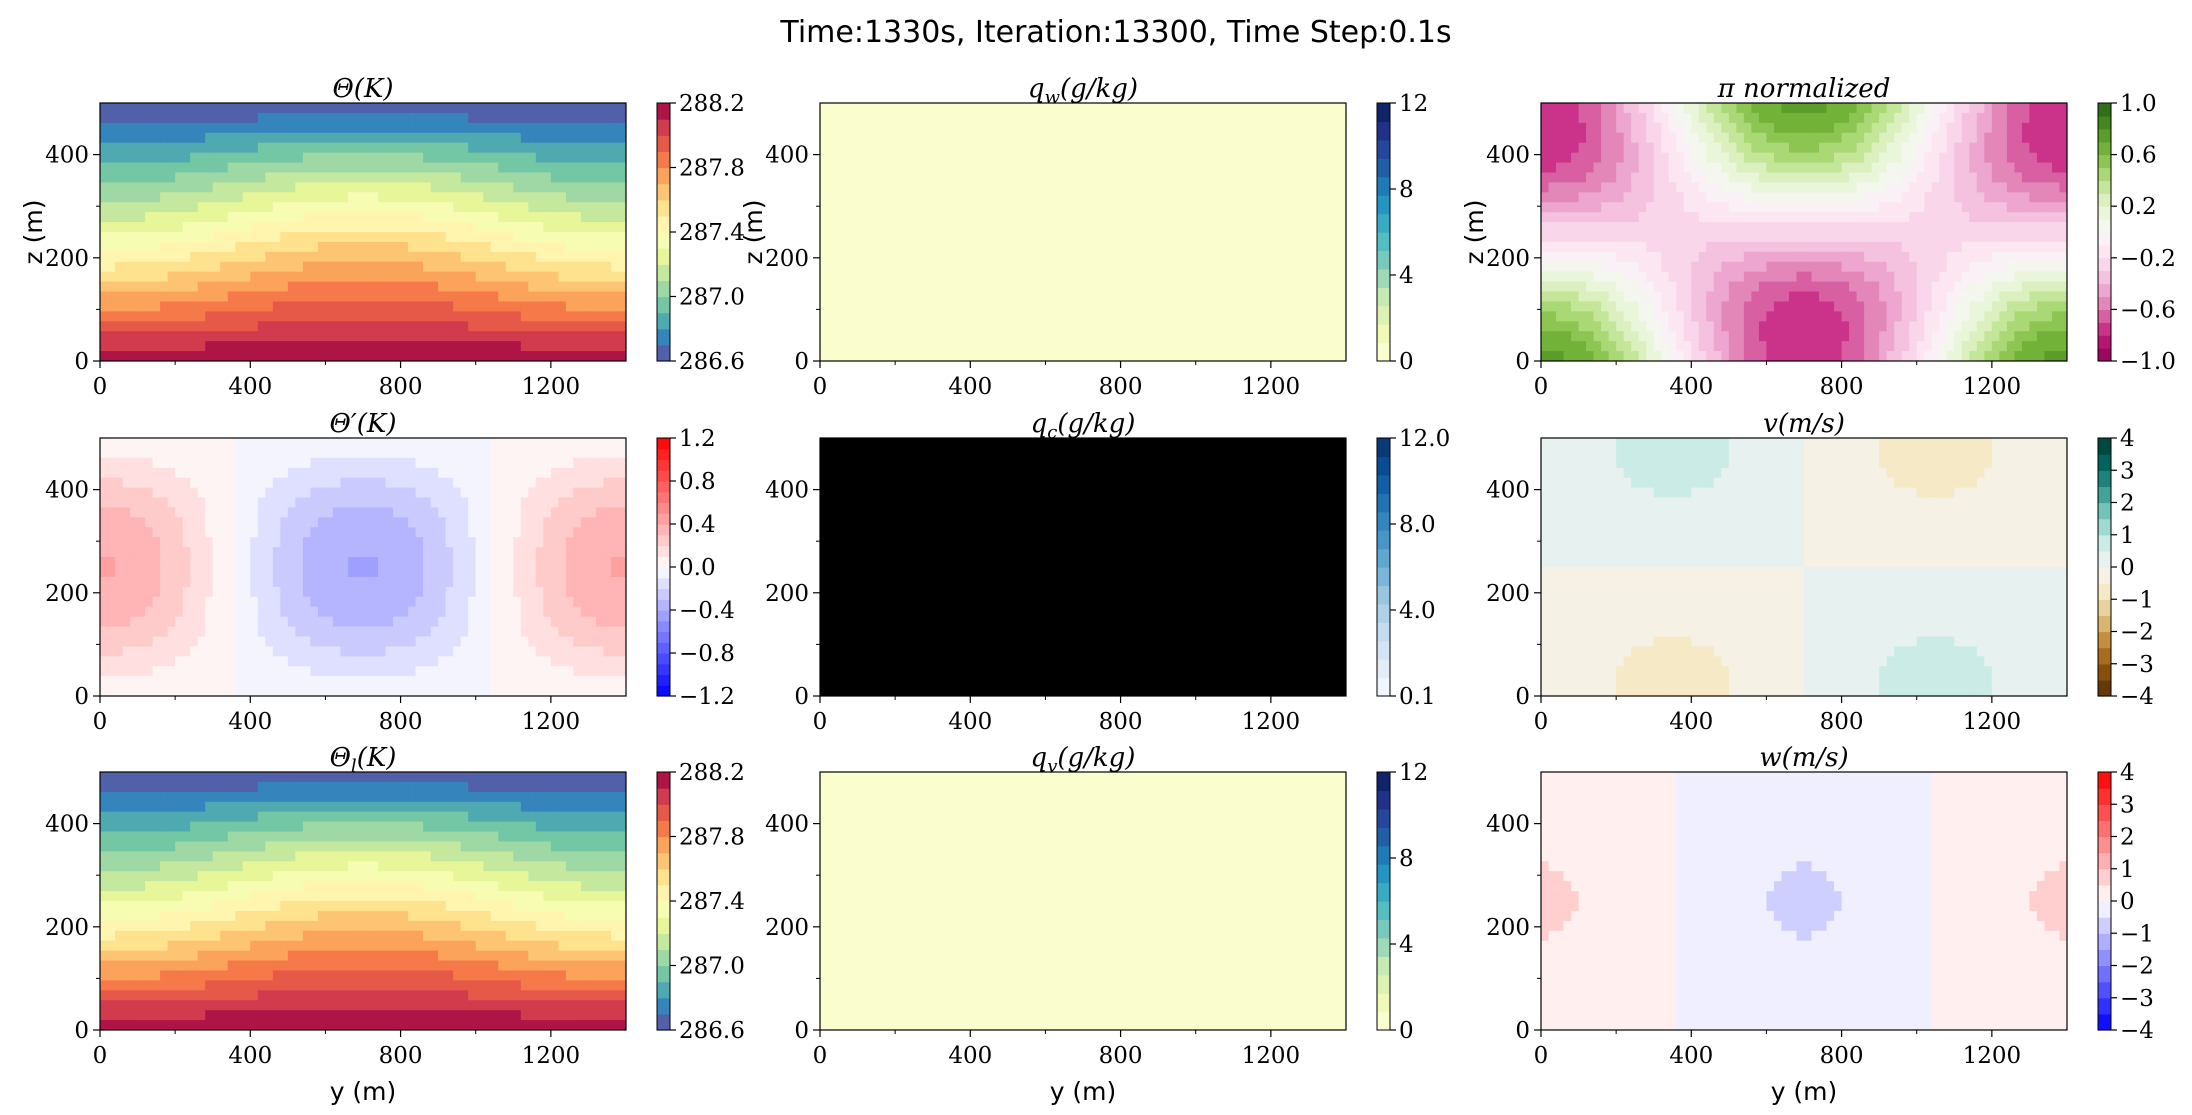 The image size is (2192, 1115). I want to click on colorbar-tick-label: −0.4, so click(707, 611).